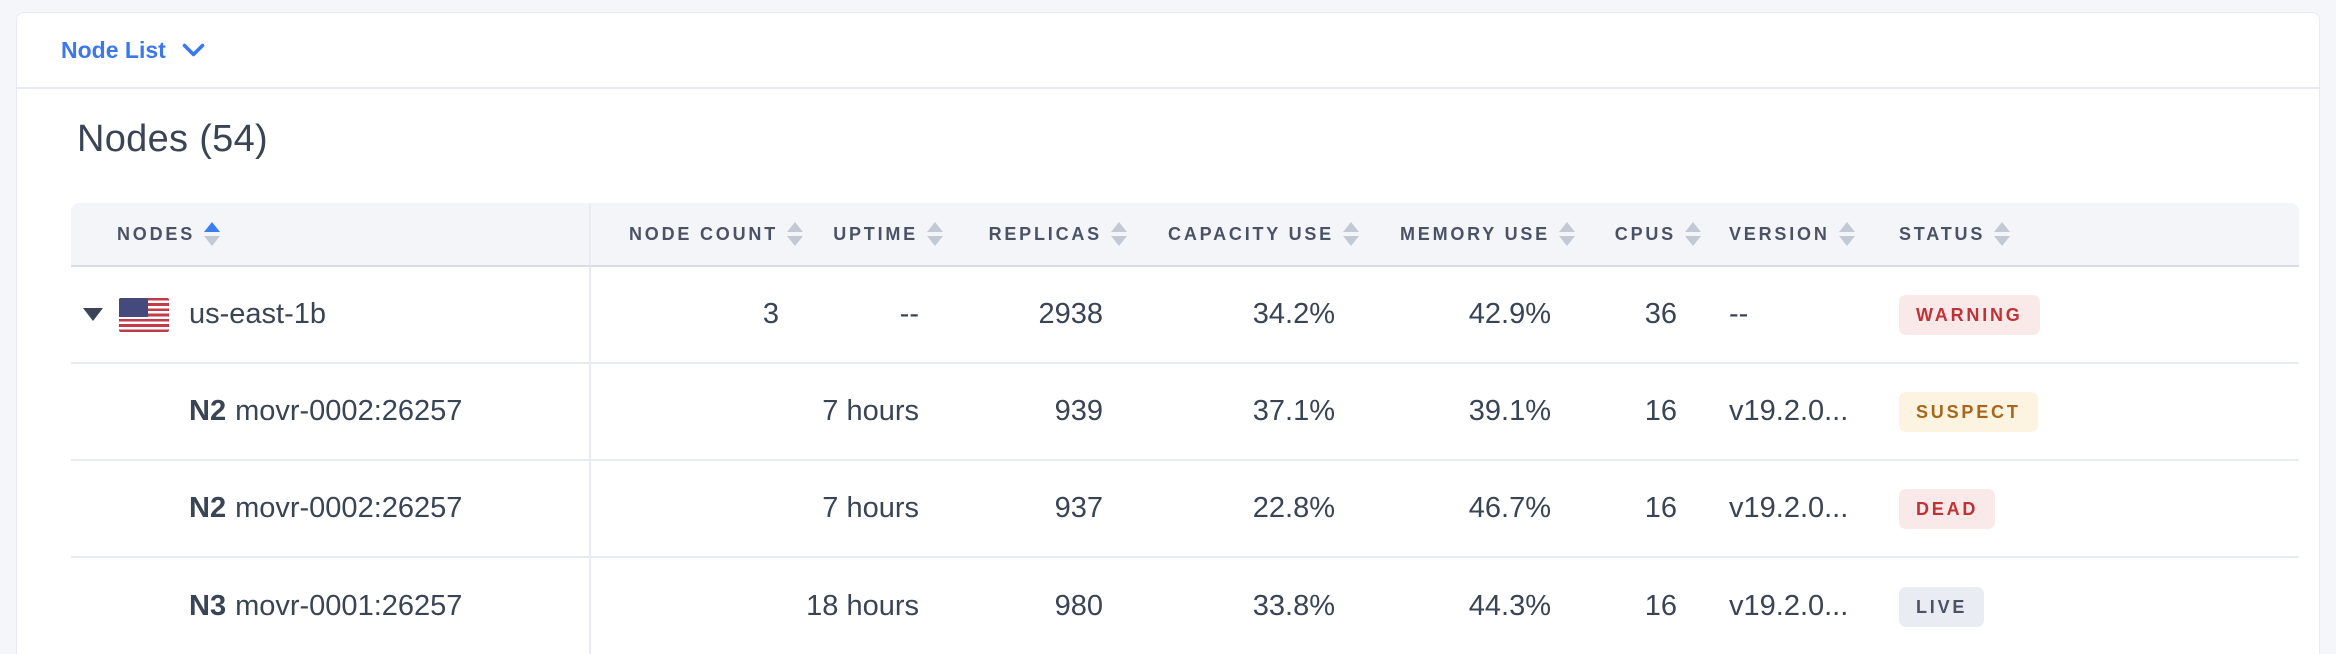 The height and width of the screenshot is (654, 2336). What do you see at coordinates (331, 315) in the screenshot?
I see `cell-nodes: us-east-1b` at bounding box center [331, 315].